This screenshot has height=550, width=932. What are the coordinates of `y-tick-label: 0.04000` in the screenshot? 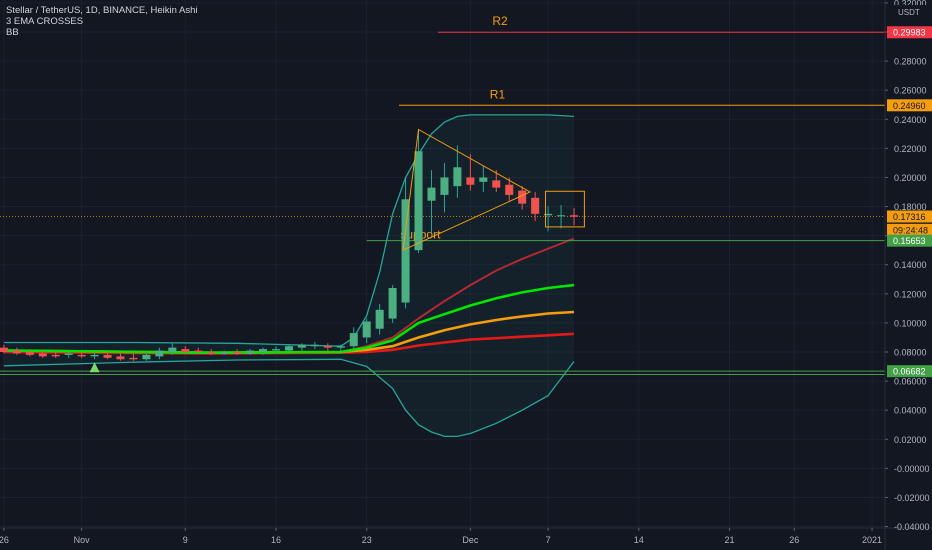 It's located at (910, 411).